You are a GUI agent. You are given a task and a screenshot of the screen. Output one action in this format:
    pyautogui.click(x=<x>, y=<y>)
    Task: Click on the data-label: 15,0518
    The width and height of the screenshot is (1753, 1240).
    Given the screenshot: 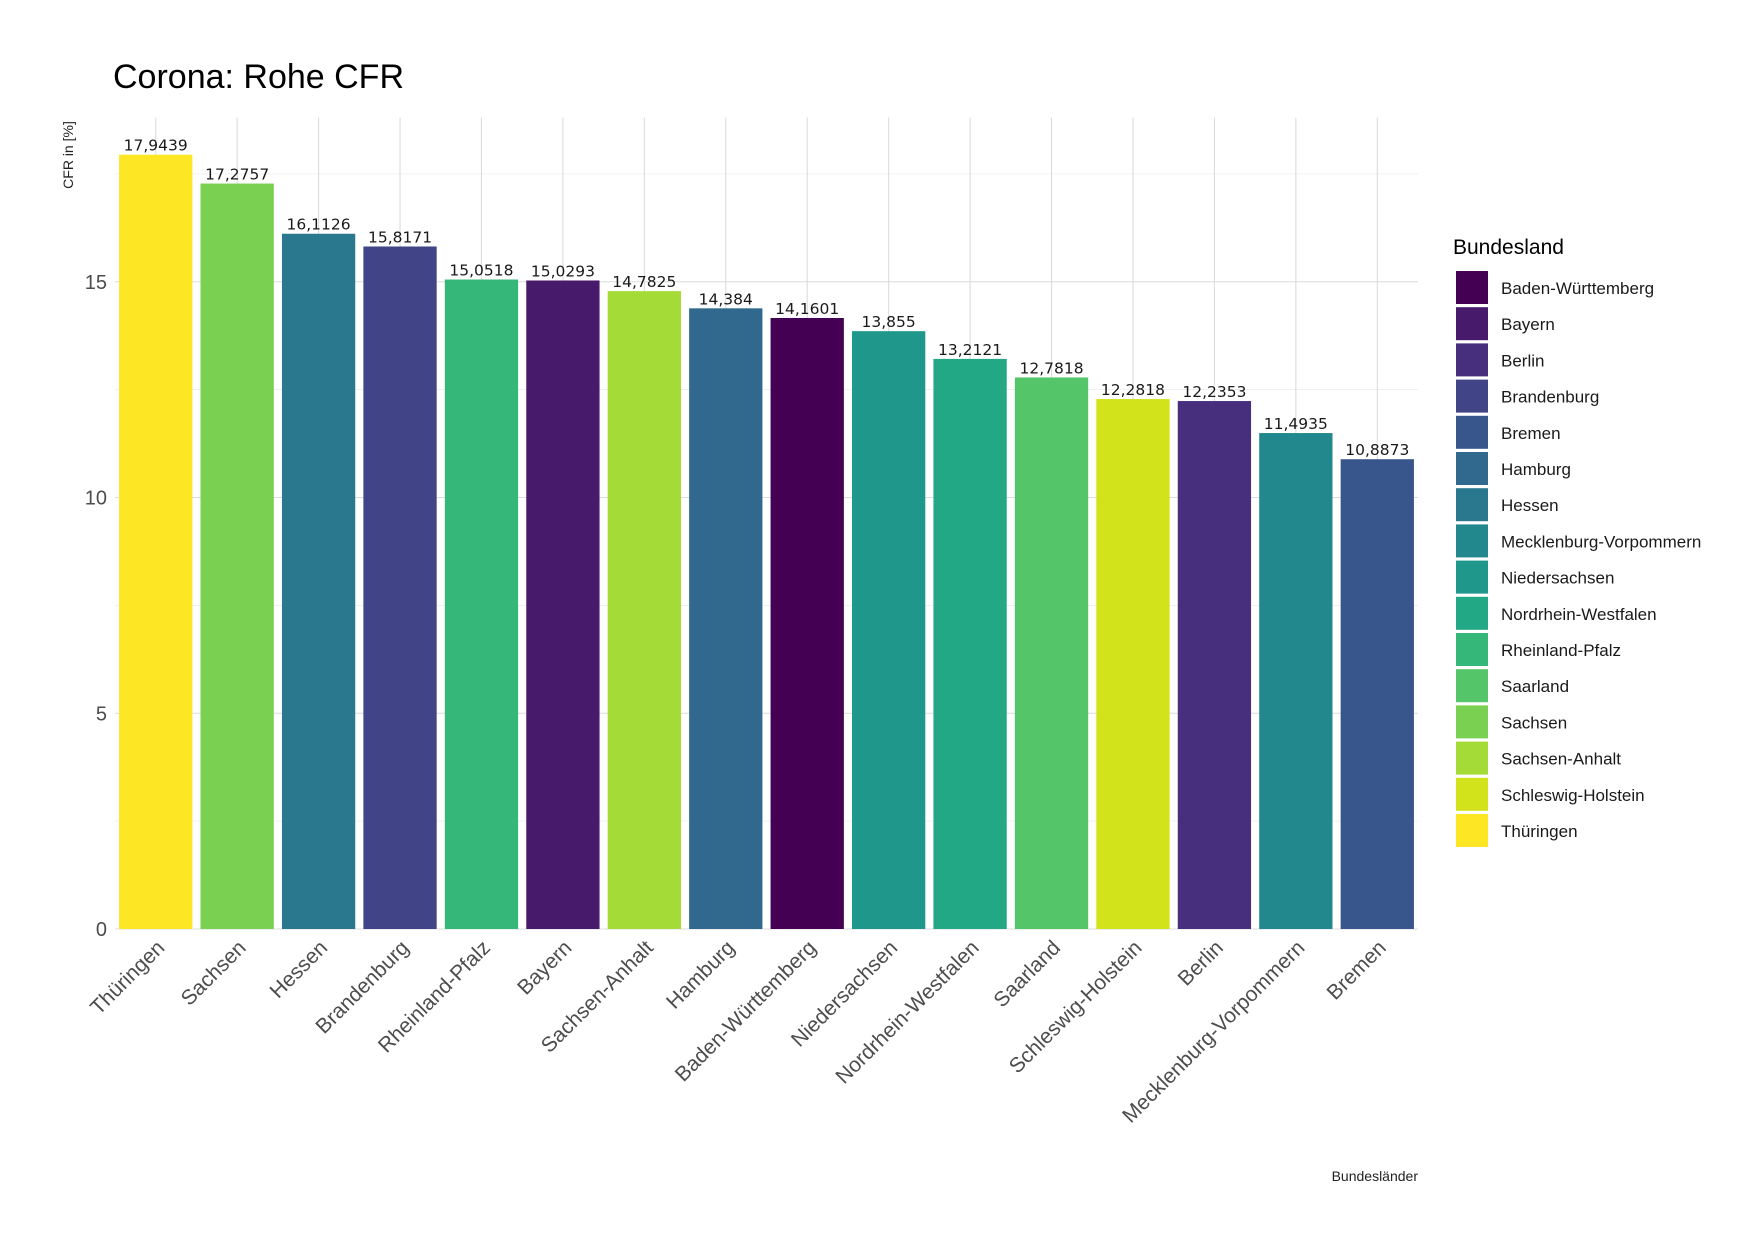 What is the action you would take?
    pyautogui.click(x=481, y=271)
    